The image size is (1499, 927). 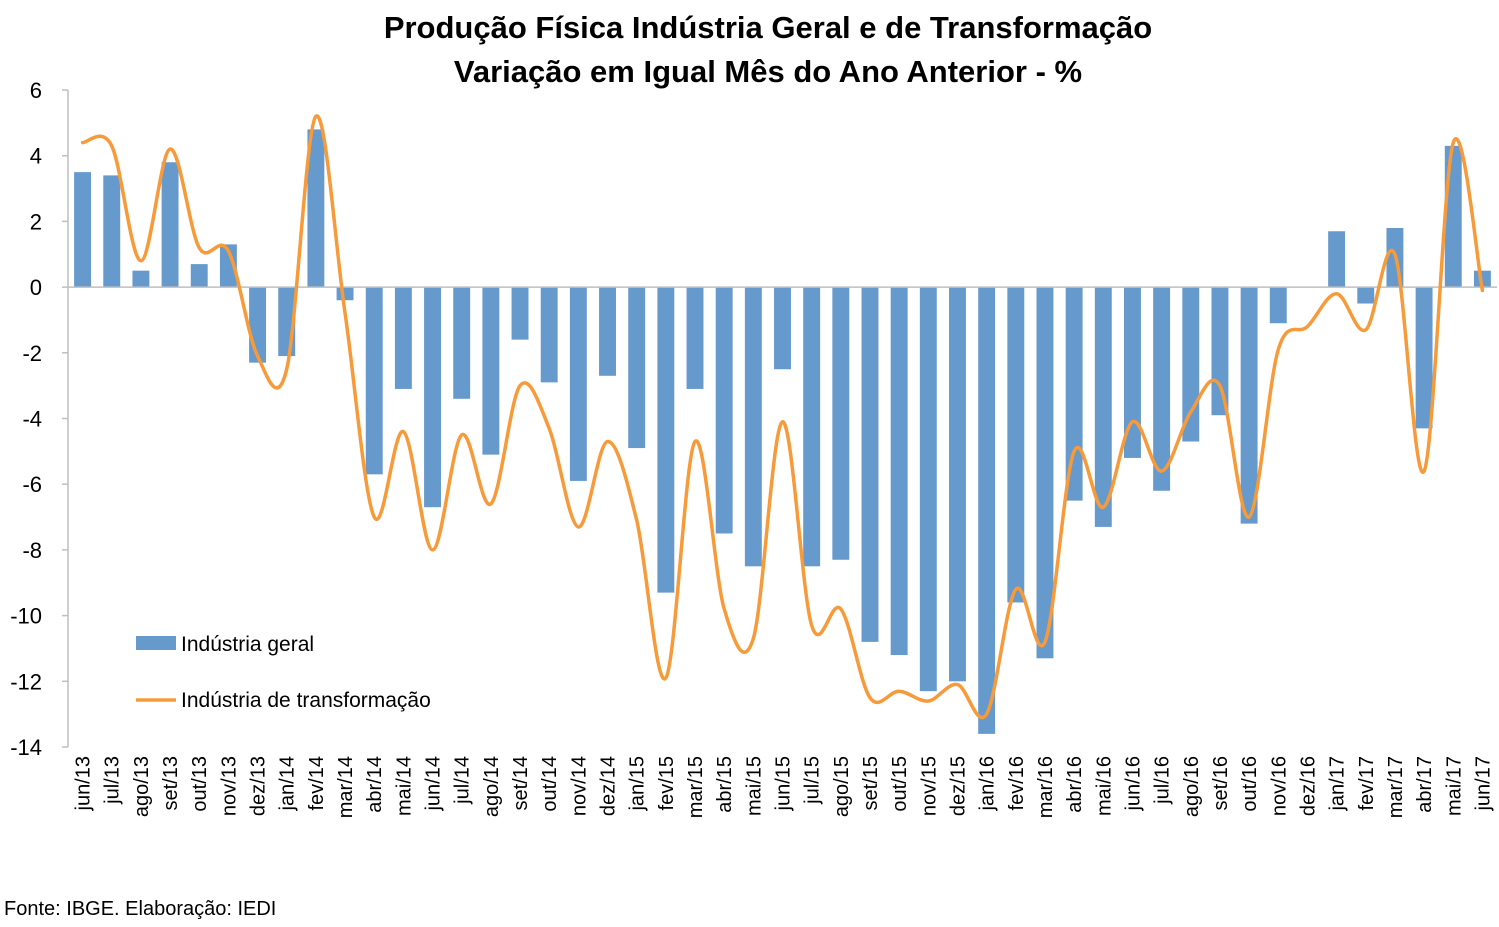 I want to click on x-tick-label: nov/16, so click(x=1279, y=786).